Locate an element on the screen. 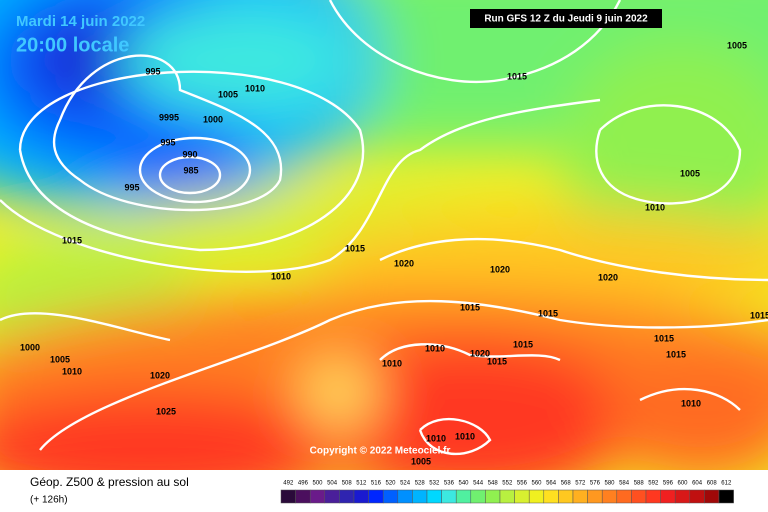  time: 20:00 locale is located at coordinates (72, 45).